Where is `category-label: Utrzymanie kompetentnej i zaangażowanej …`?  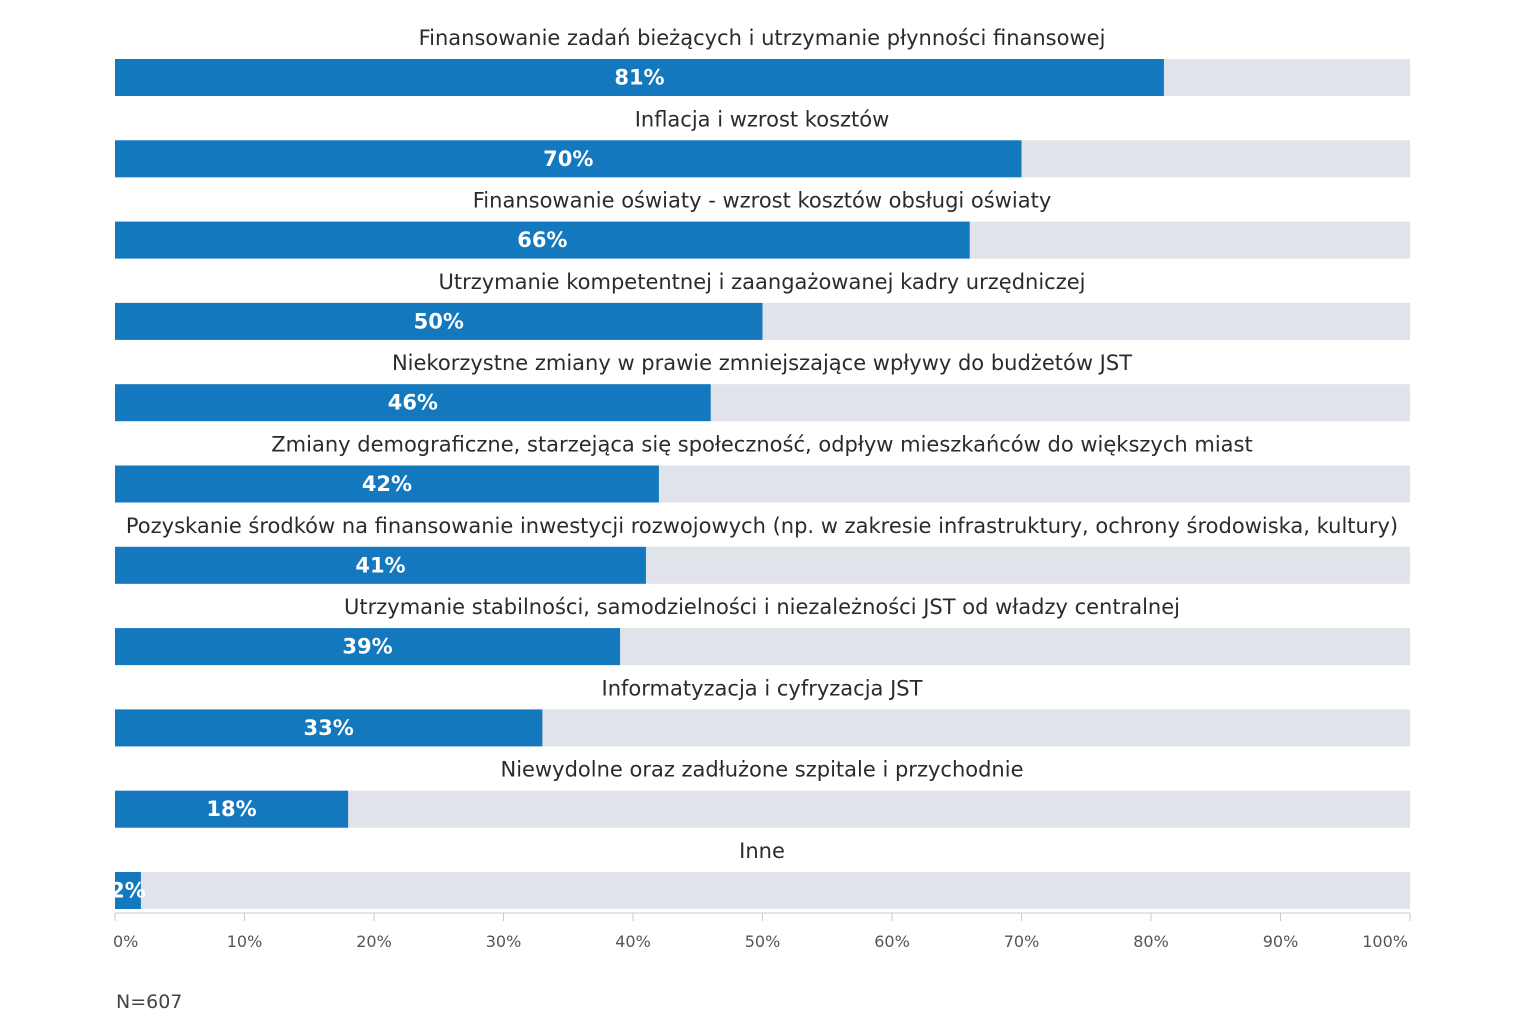 category-label: Utrzymanie kompetentnej i zaangażowanej … is located at coordinates (761, 282).